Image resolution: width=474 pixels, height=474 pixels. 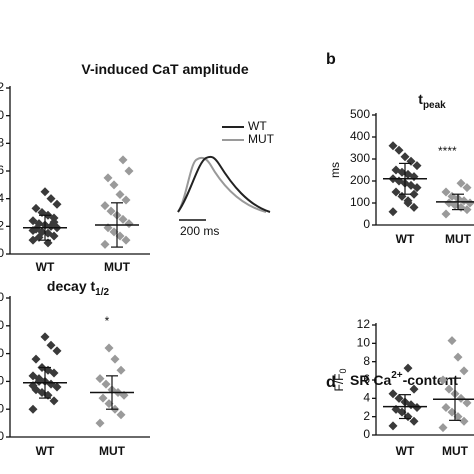 I want to click on y-tick-label: 100, so click(x=360, y=202).